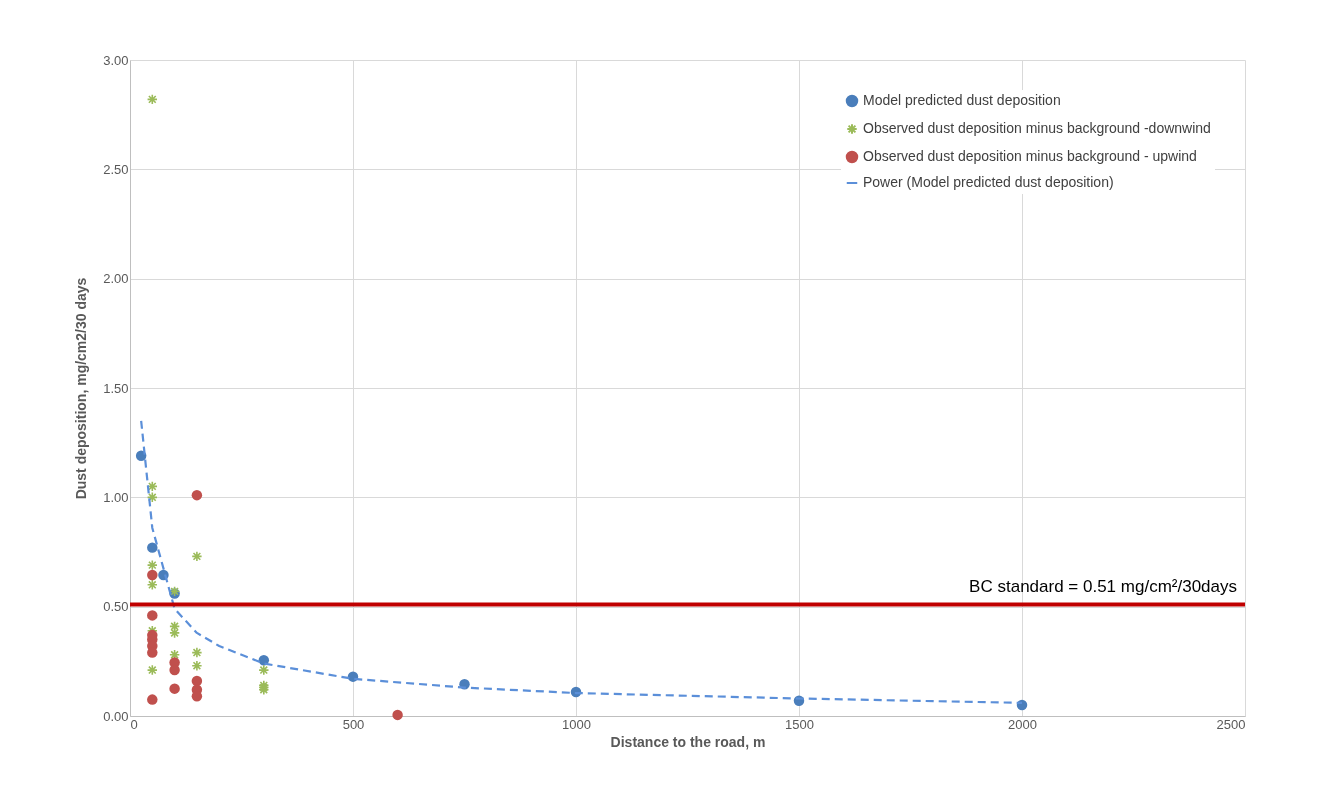  What do you see at coordinates (1103, 587) in the screenshot?
I see `ref-line-label: BC standard = 0.51 mg/cm²/30days` at bounding box center [1103, 587].